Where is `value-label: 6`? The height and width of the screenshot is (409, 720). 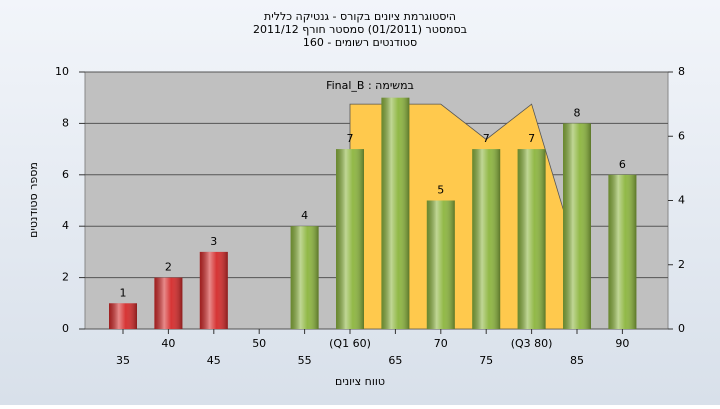 value-label: 6 is located at coordinates (622, 164).